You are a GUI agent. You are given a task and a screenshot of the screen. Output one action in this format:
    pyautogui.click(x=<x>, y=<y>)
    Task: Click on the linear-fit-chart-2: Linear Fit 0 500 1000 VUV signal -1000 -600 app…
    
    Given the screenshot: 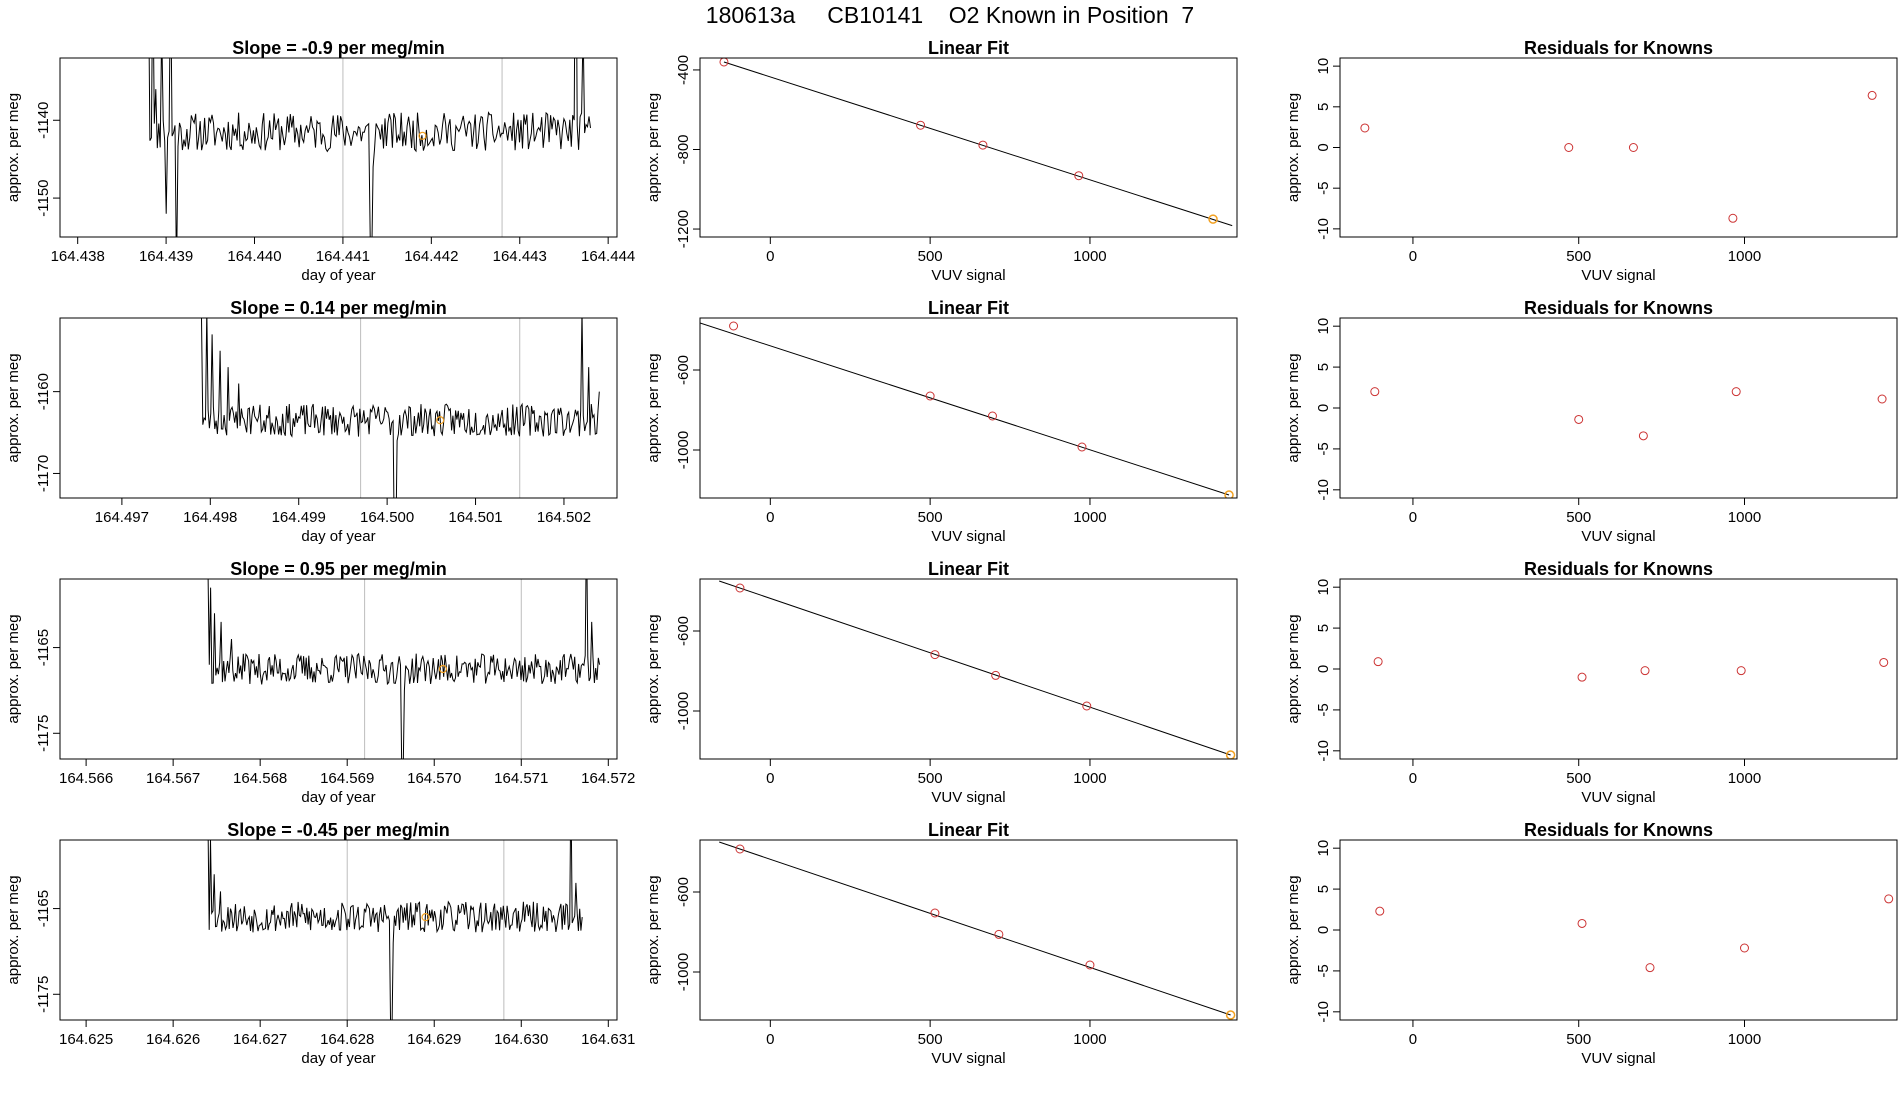 What is the action you would take?
    pyautogui.click(x=941, y=421)
    